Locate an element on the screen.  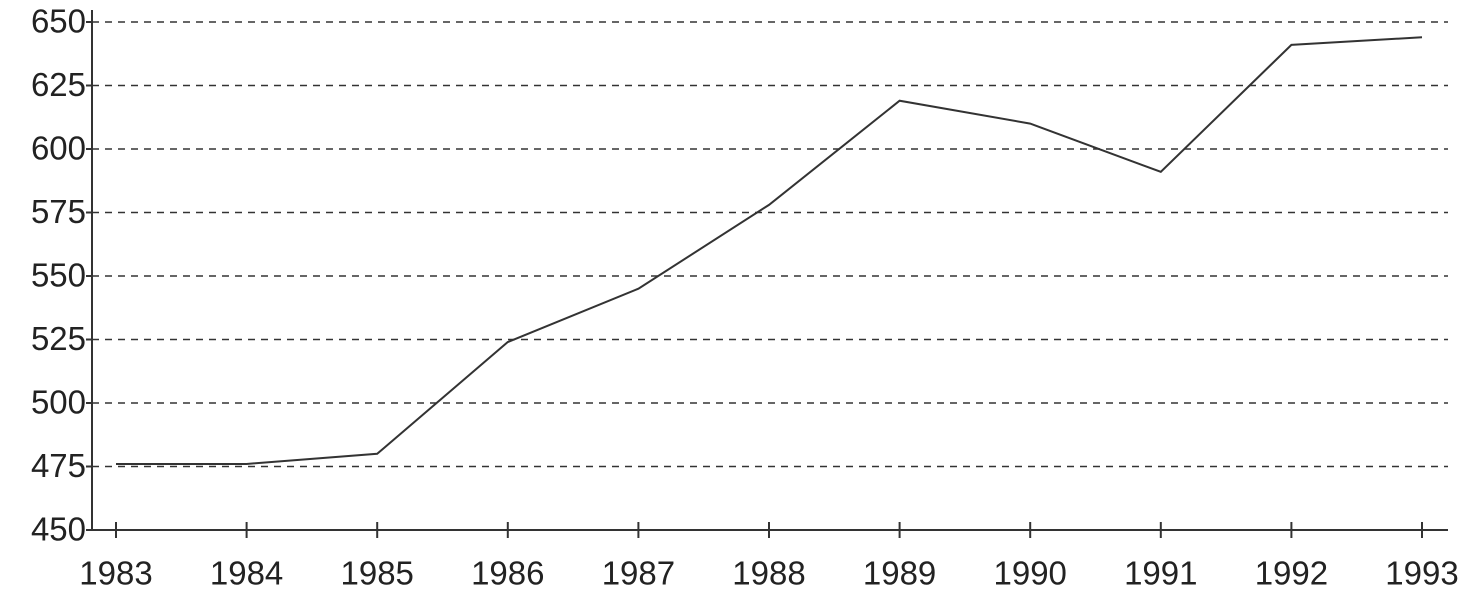
y-tick-label: 575 is located at coordinates (58, 211).